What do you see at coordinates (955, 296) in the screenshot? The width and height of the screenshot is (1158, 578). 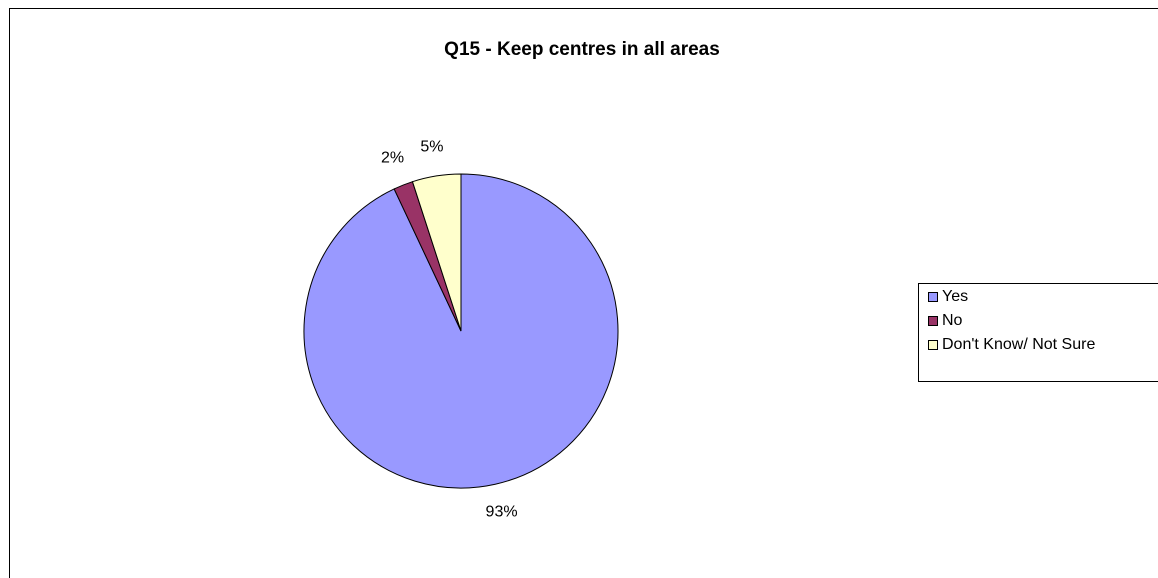 I see `legend-label: Yes` at bounding box center [955, 296].